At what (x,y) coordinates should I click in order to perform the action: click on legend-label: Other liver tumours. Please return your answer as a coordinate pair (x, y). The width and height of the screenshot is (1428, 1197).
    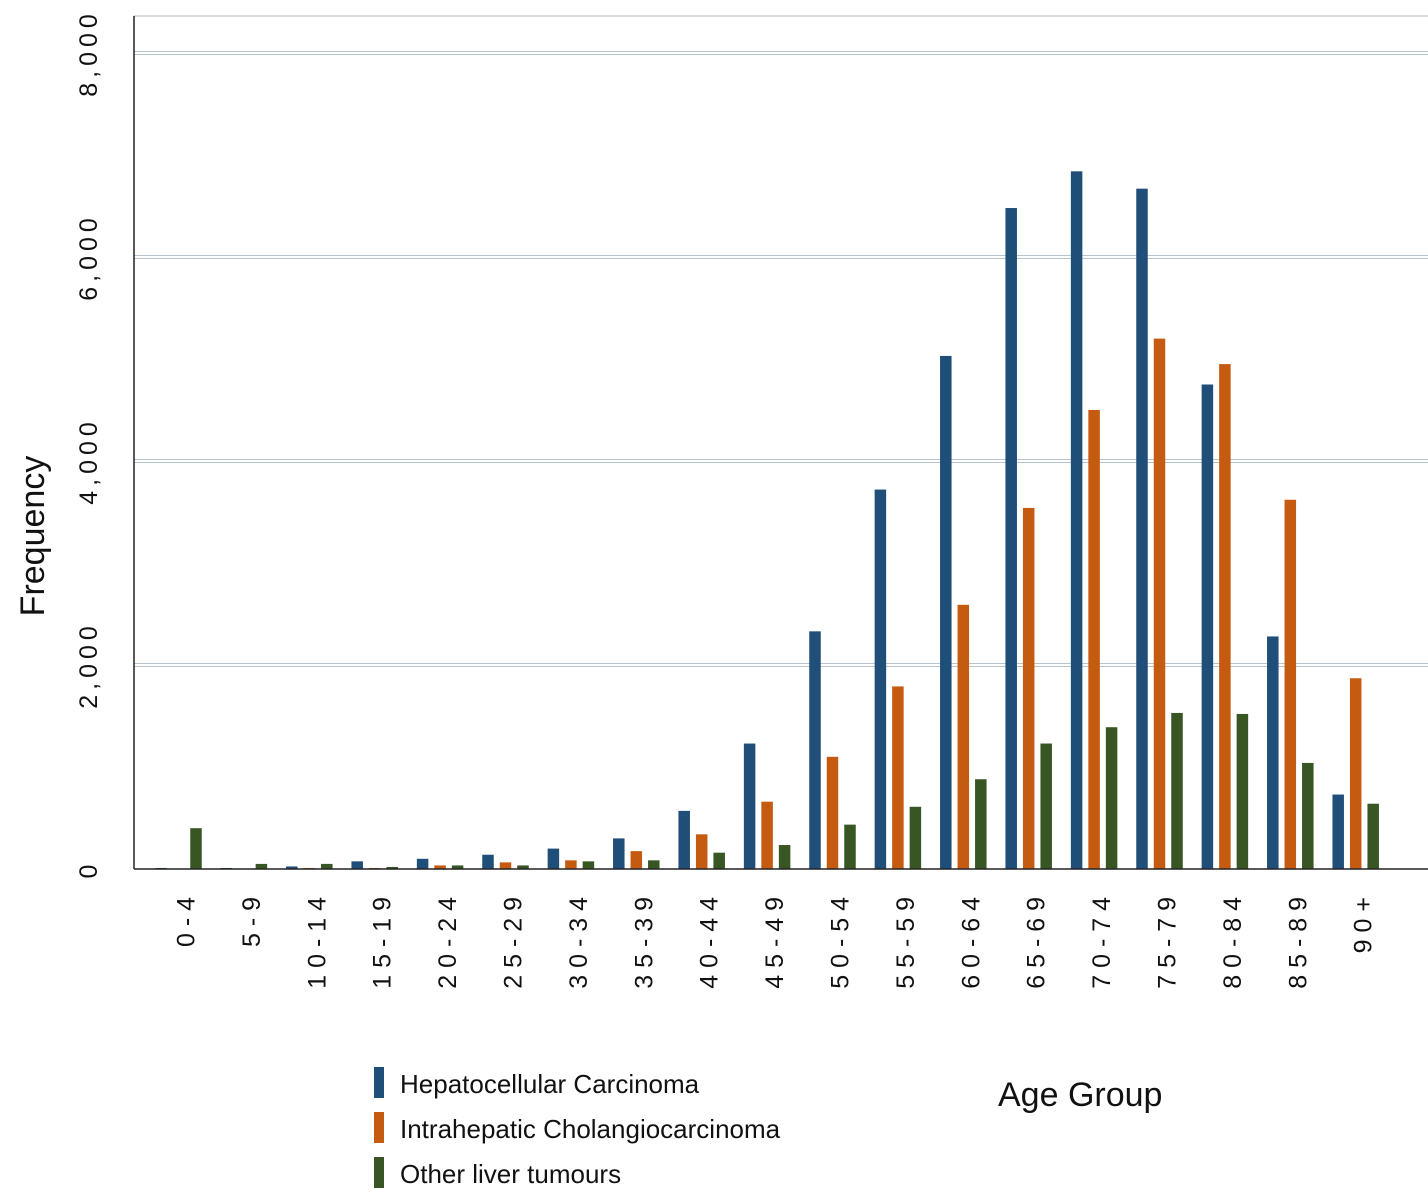
    Looking at the image, I should click on (510, 1174).